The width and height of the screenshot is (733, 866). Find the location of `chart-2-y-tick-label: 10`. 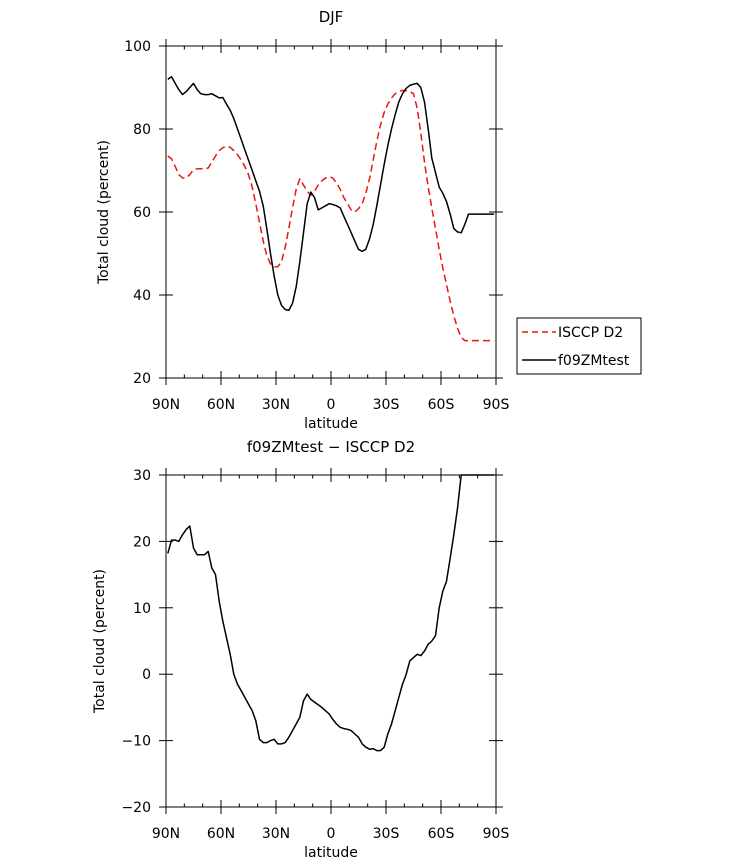

chart-2-y-tick-label: 10 is located at coordinates (142, 609).